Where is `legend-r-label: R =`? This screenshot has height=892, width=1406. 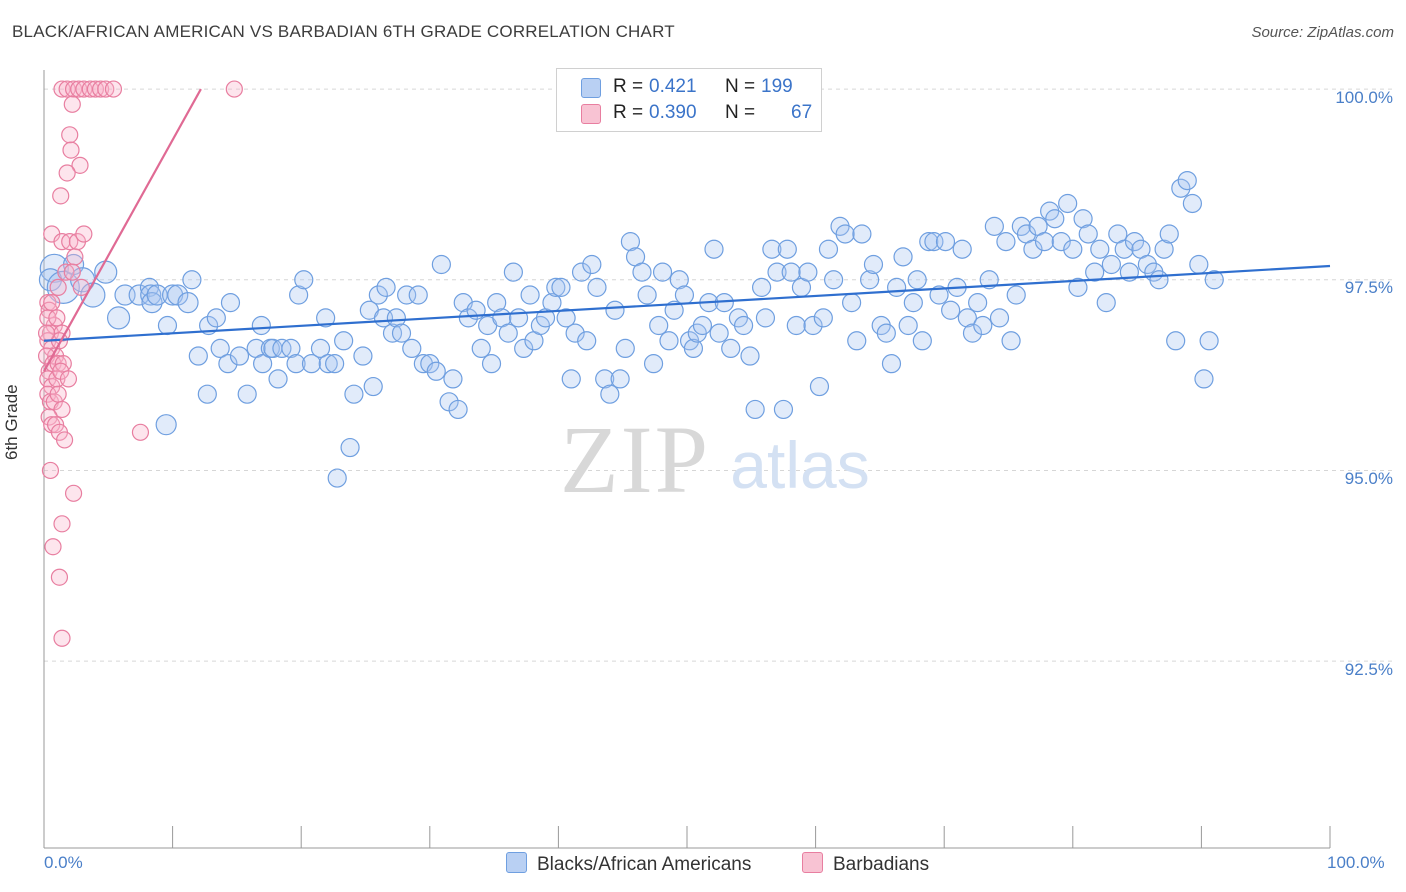 legend-r-label: R = is located at coordinates (628, 112).